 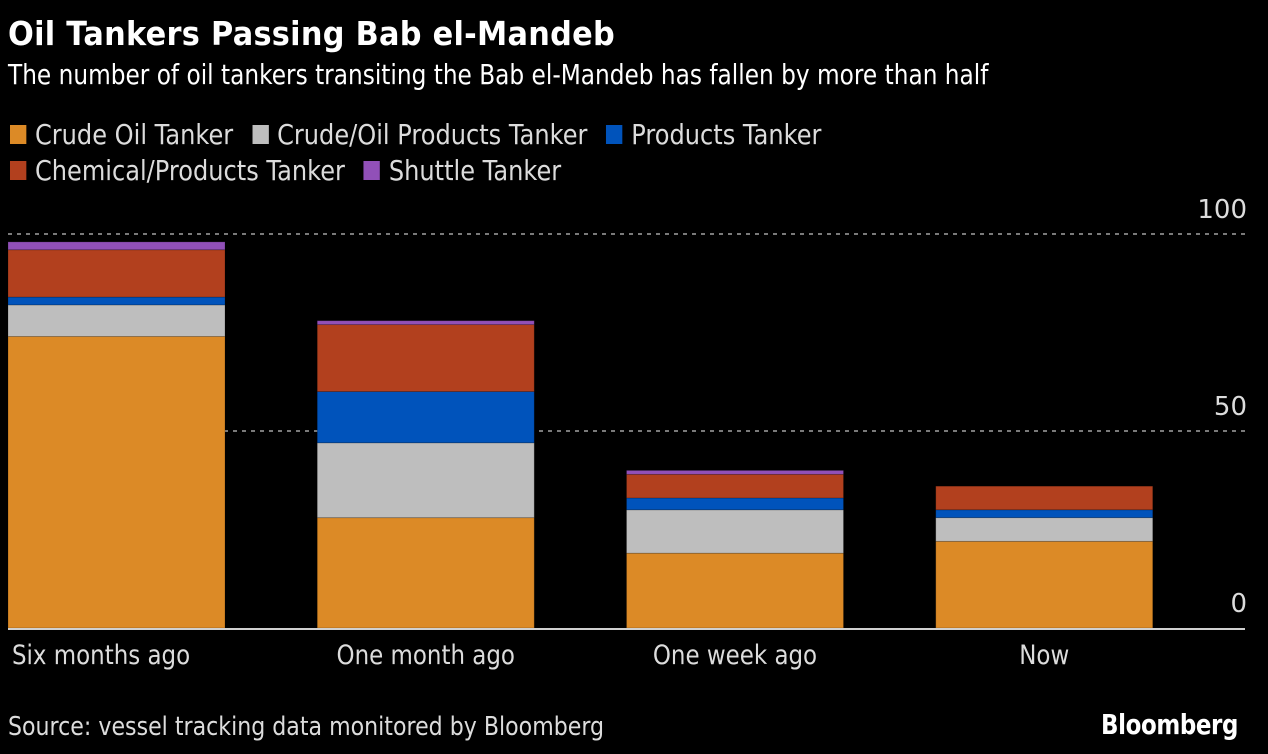 I want to click on x-tick-label: One week ago, so click(x=735, y=654).